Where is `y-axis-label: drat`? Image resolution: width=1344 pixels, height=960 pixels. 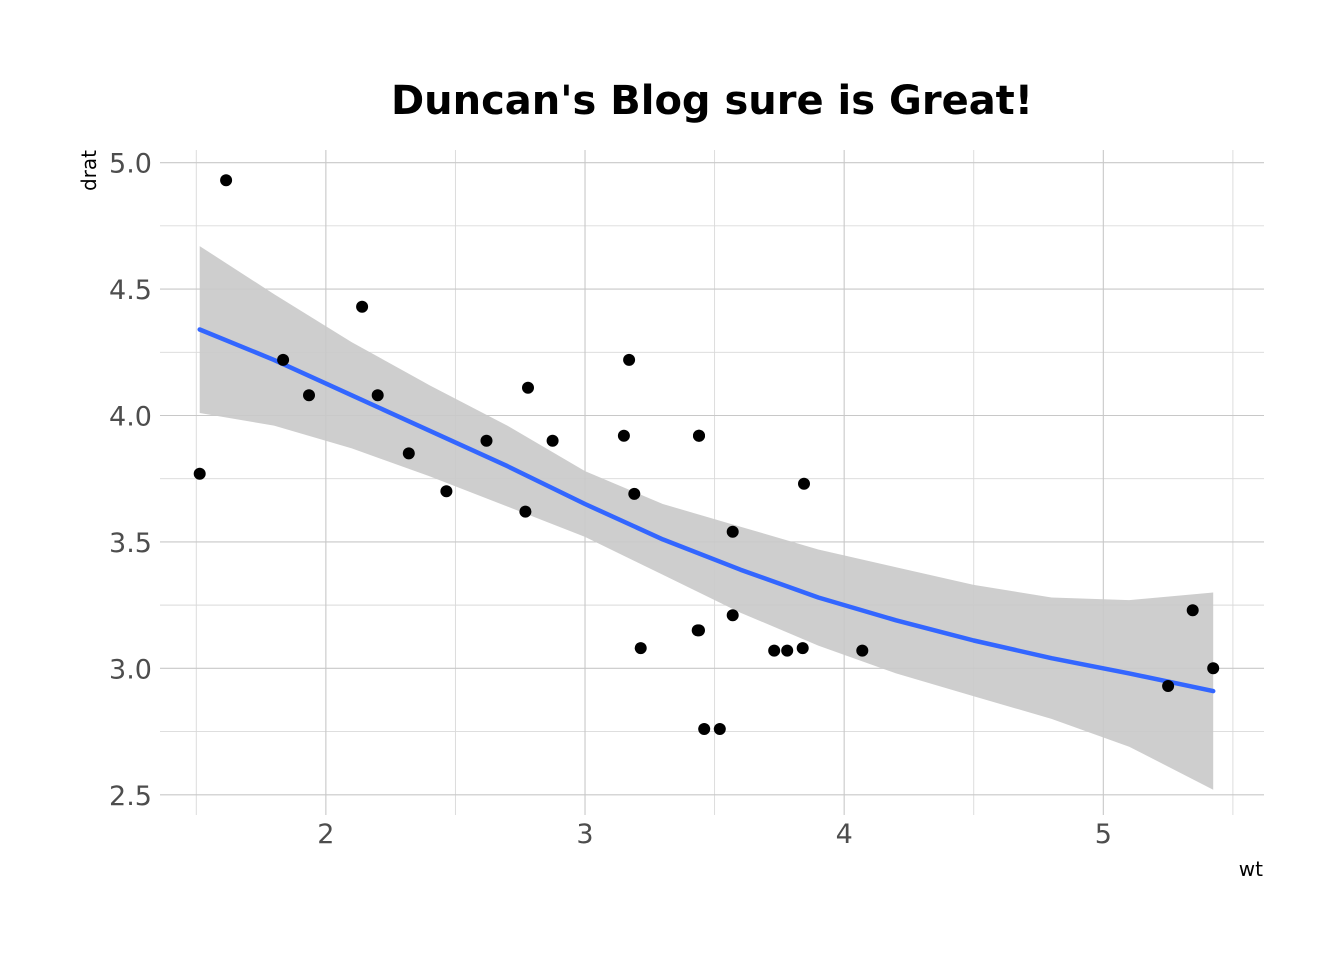
y-axis-label: drat is located at coordinates (89, 170).